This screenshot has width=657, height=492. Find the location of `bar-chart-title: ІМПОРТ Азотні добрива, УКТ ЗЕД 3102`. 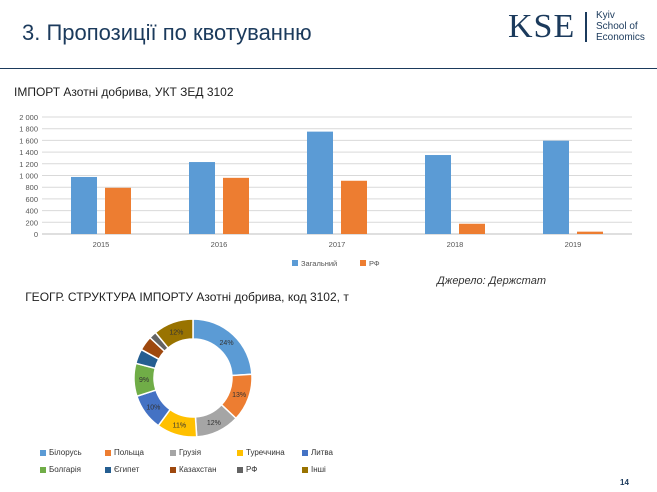

bar-chart-title: ІМПОРТ Азотні добрива, УКТ ЗЕД 3102 is located at coordinates (124, 92).